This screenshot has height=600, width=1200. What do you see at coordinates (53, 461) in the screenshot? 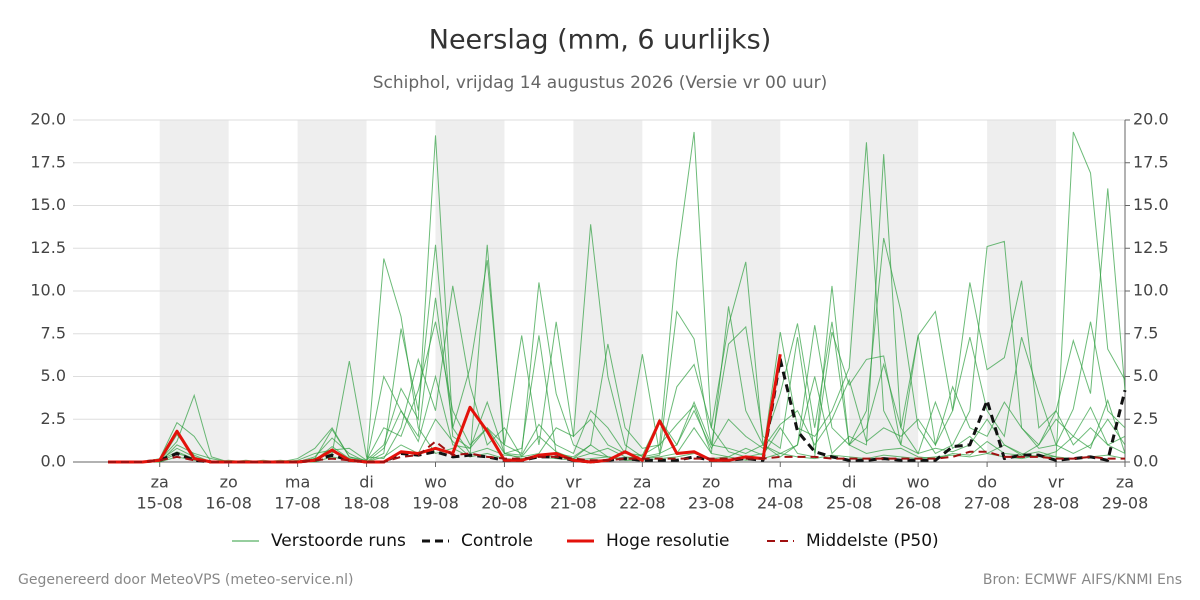
I see `y-tick-label: 0.0` at bounding box center [53, 461].